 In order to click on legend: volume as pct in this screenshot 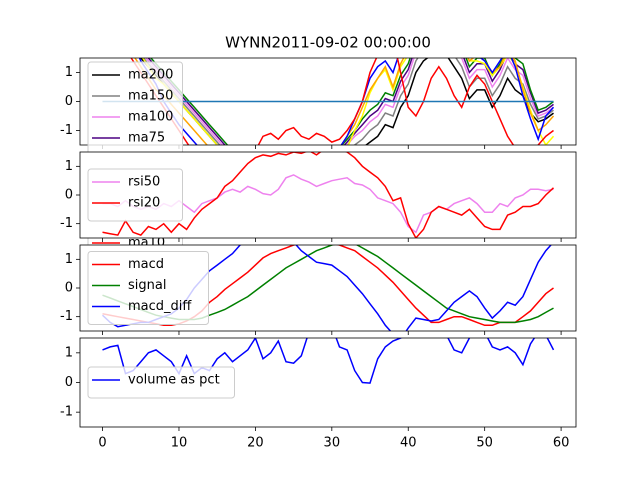, I will do `click(161, 382)`.